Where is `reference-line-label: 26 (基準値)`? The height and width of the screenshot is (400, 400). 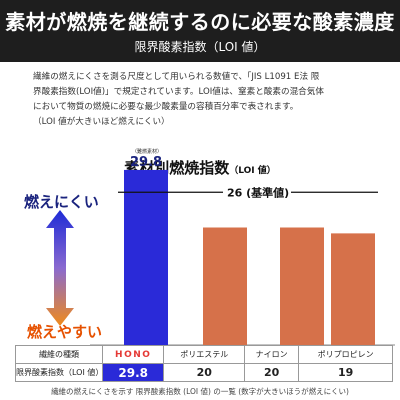 reference-line-label: 26 (基準値) is located at coordinates (258, 192).